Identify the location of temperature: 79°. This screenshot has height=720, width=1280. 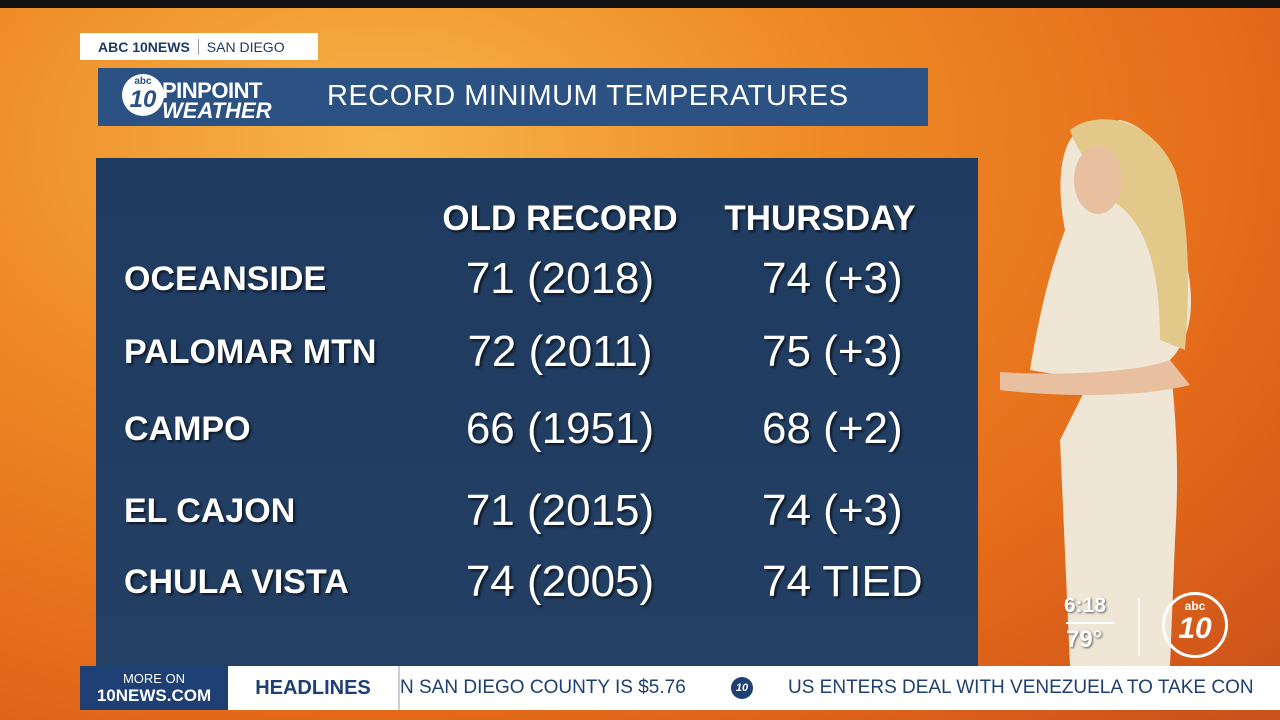
(1084, 639).